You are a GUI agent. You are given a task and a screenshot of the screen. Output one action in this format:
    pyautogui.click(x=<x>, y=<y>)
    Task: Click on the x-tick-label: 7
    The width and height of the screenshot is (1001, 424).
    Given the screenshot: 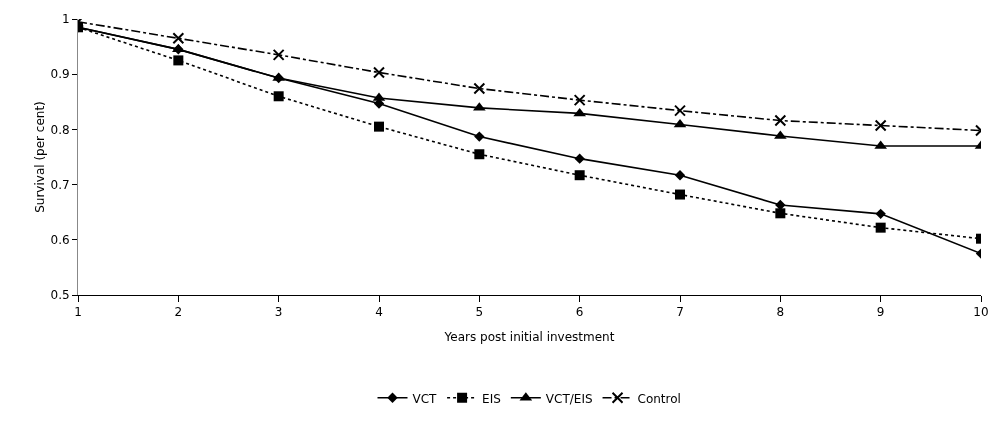 What is the action you would take?
    pyautogui.click(x=680, y=312)
    